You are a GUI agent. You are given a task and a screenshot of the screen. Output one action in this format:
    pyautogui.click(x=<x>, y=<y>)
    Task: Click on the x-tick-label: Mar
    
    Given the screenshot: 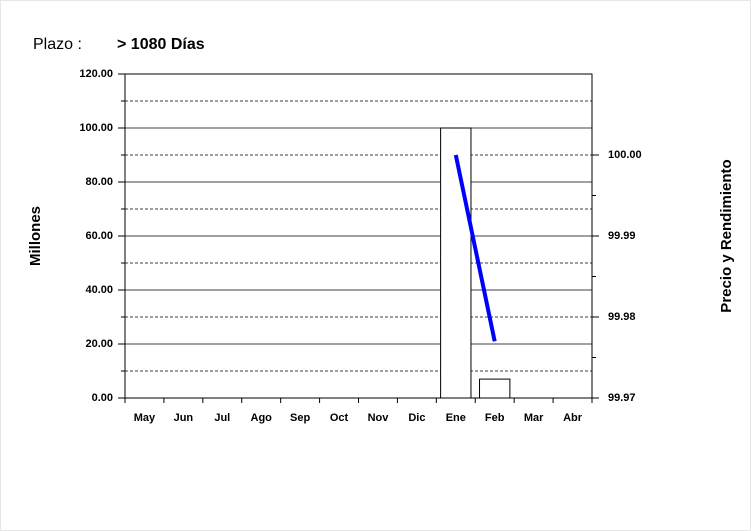 What is the action you would take?
    pyautogui.click(x=534, y=418)
    